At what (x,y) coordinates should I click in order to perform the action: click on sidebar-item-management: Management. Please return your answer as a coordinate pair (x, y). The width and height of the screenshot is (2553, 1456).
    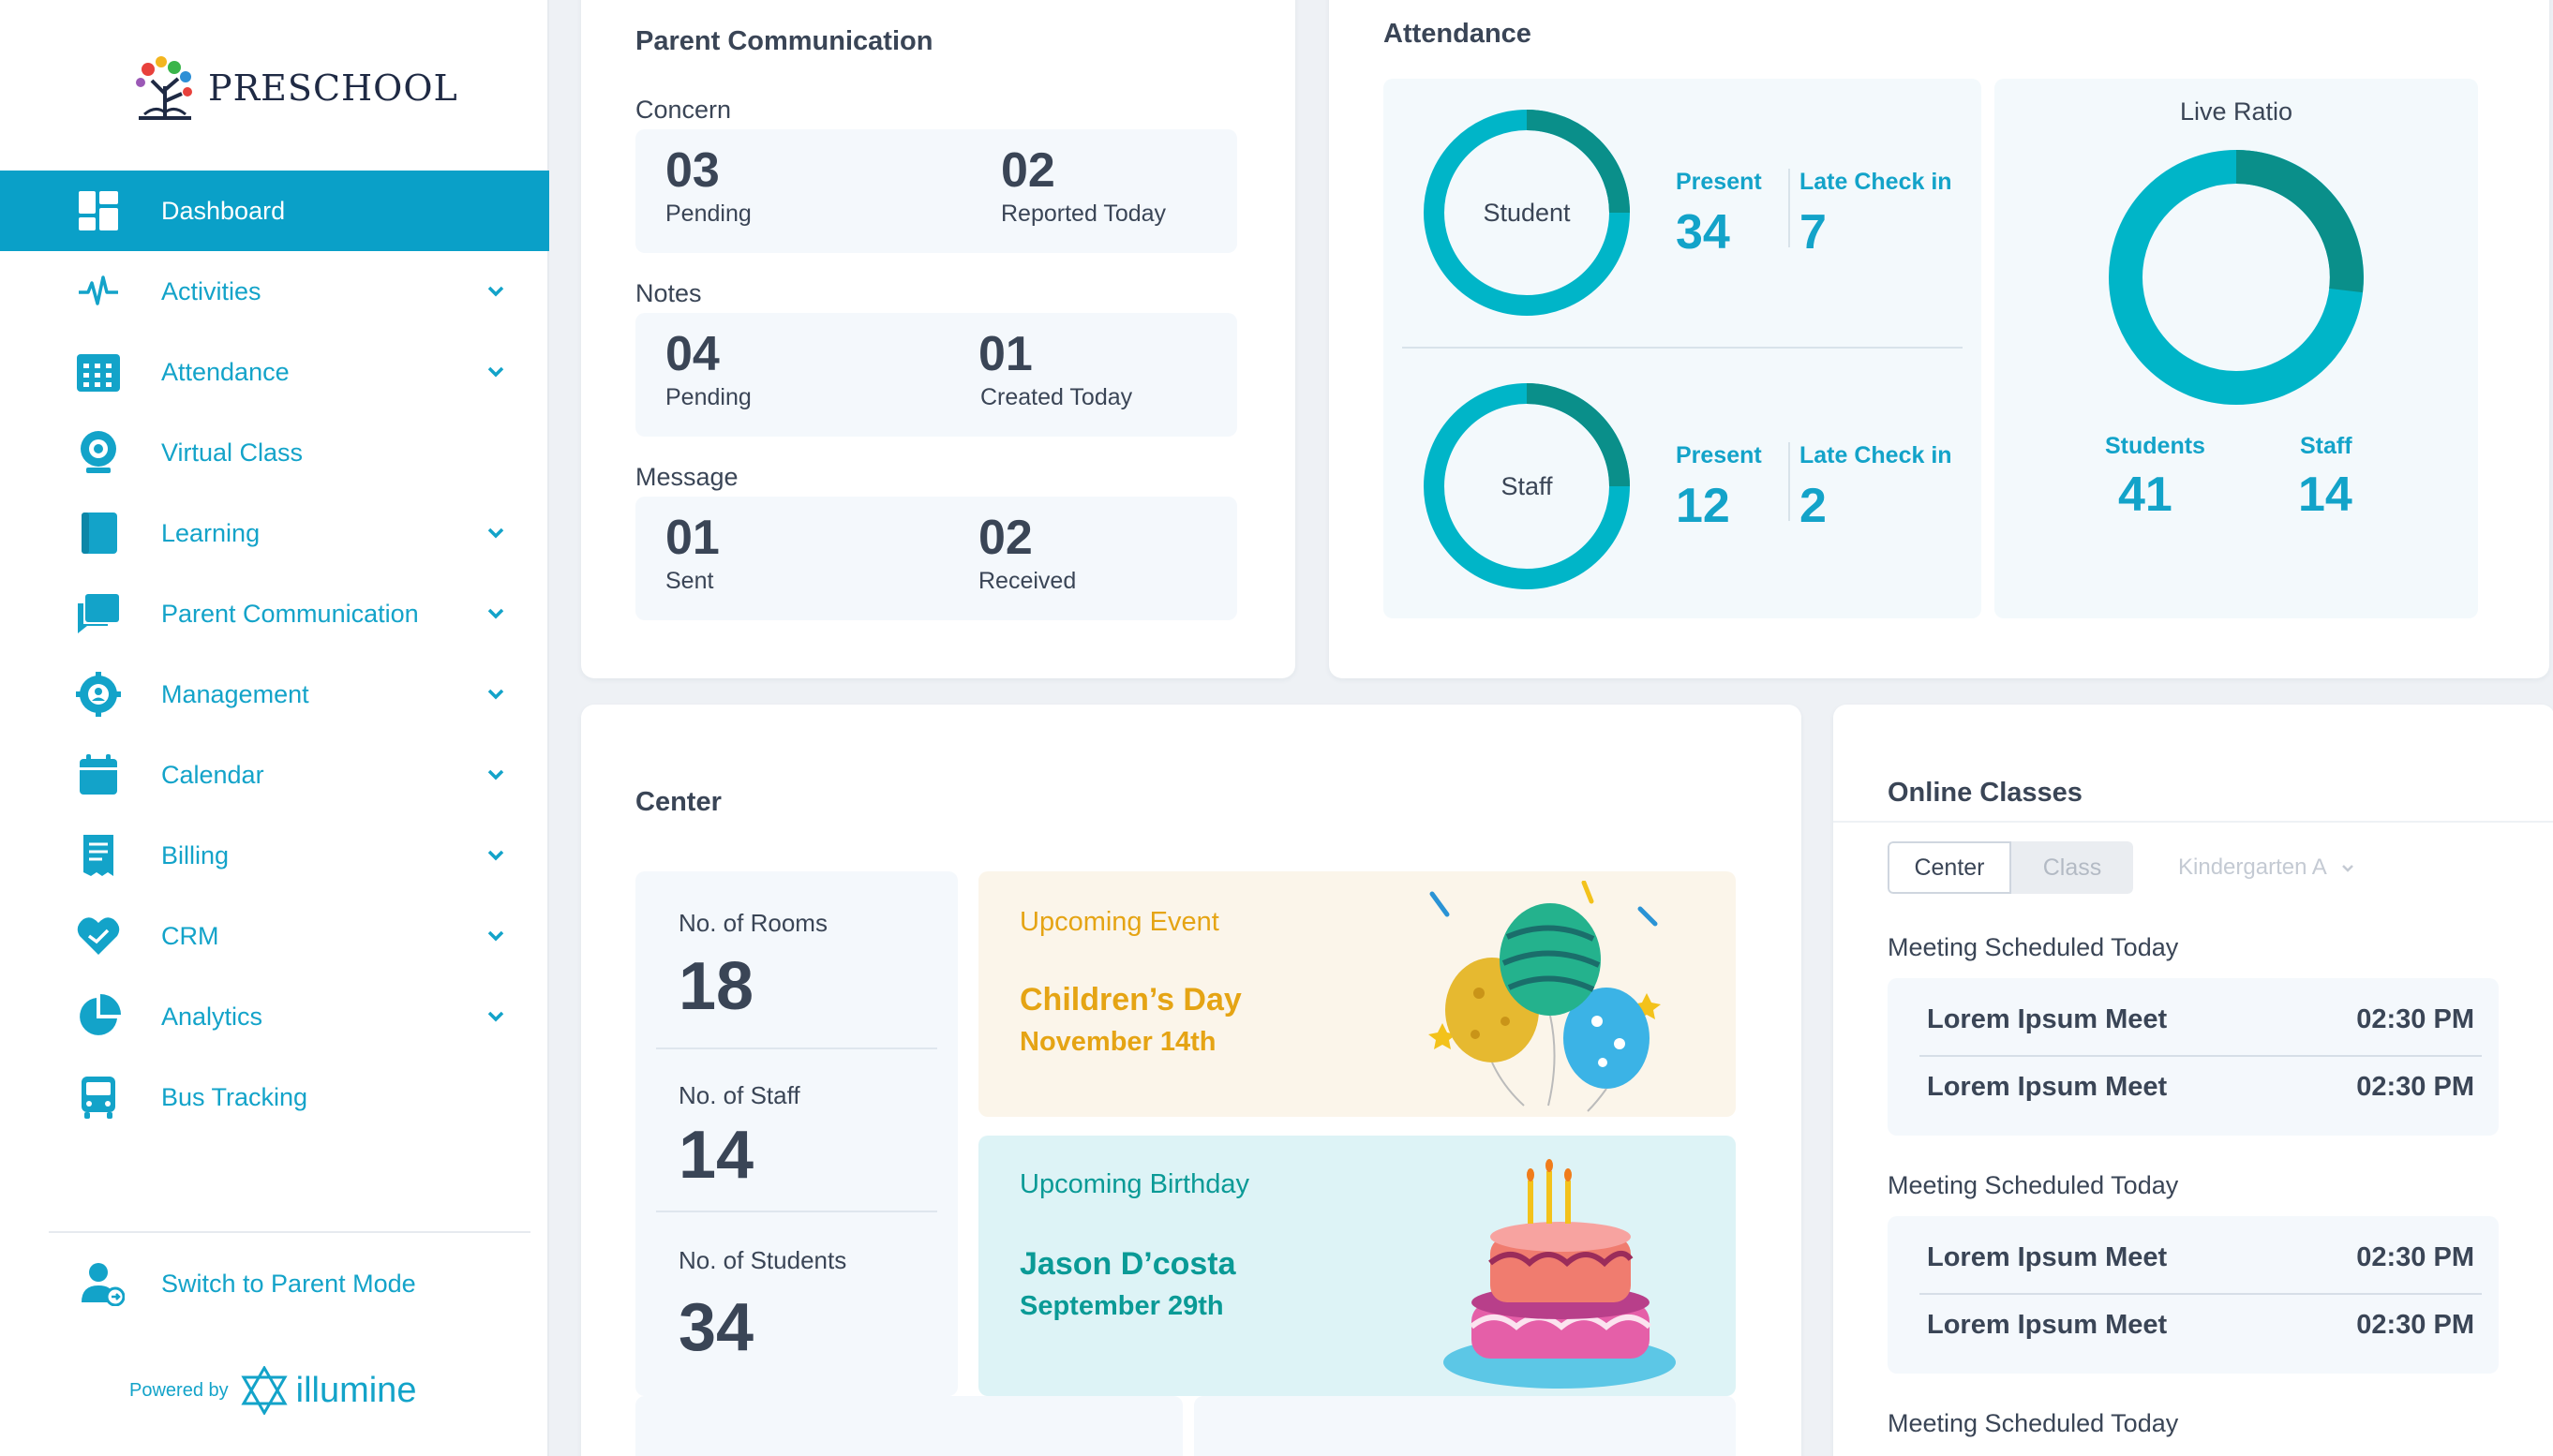
    Looking at the image, I should click on (274, 694).